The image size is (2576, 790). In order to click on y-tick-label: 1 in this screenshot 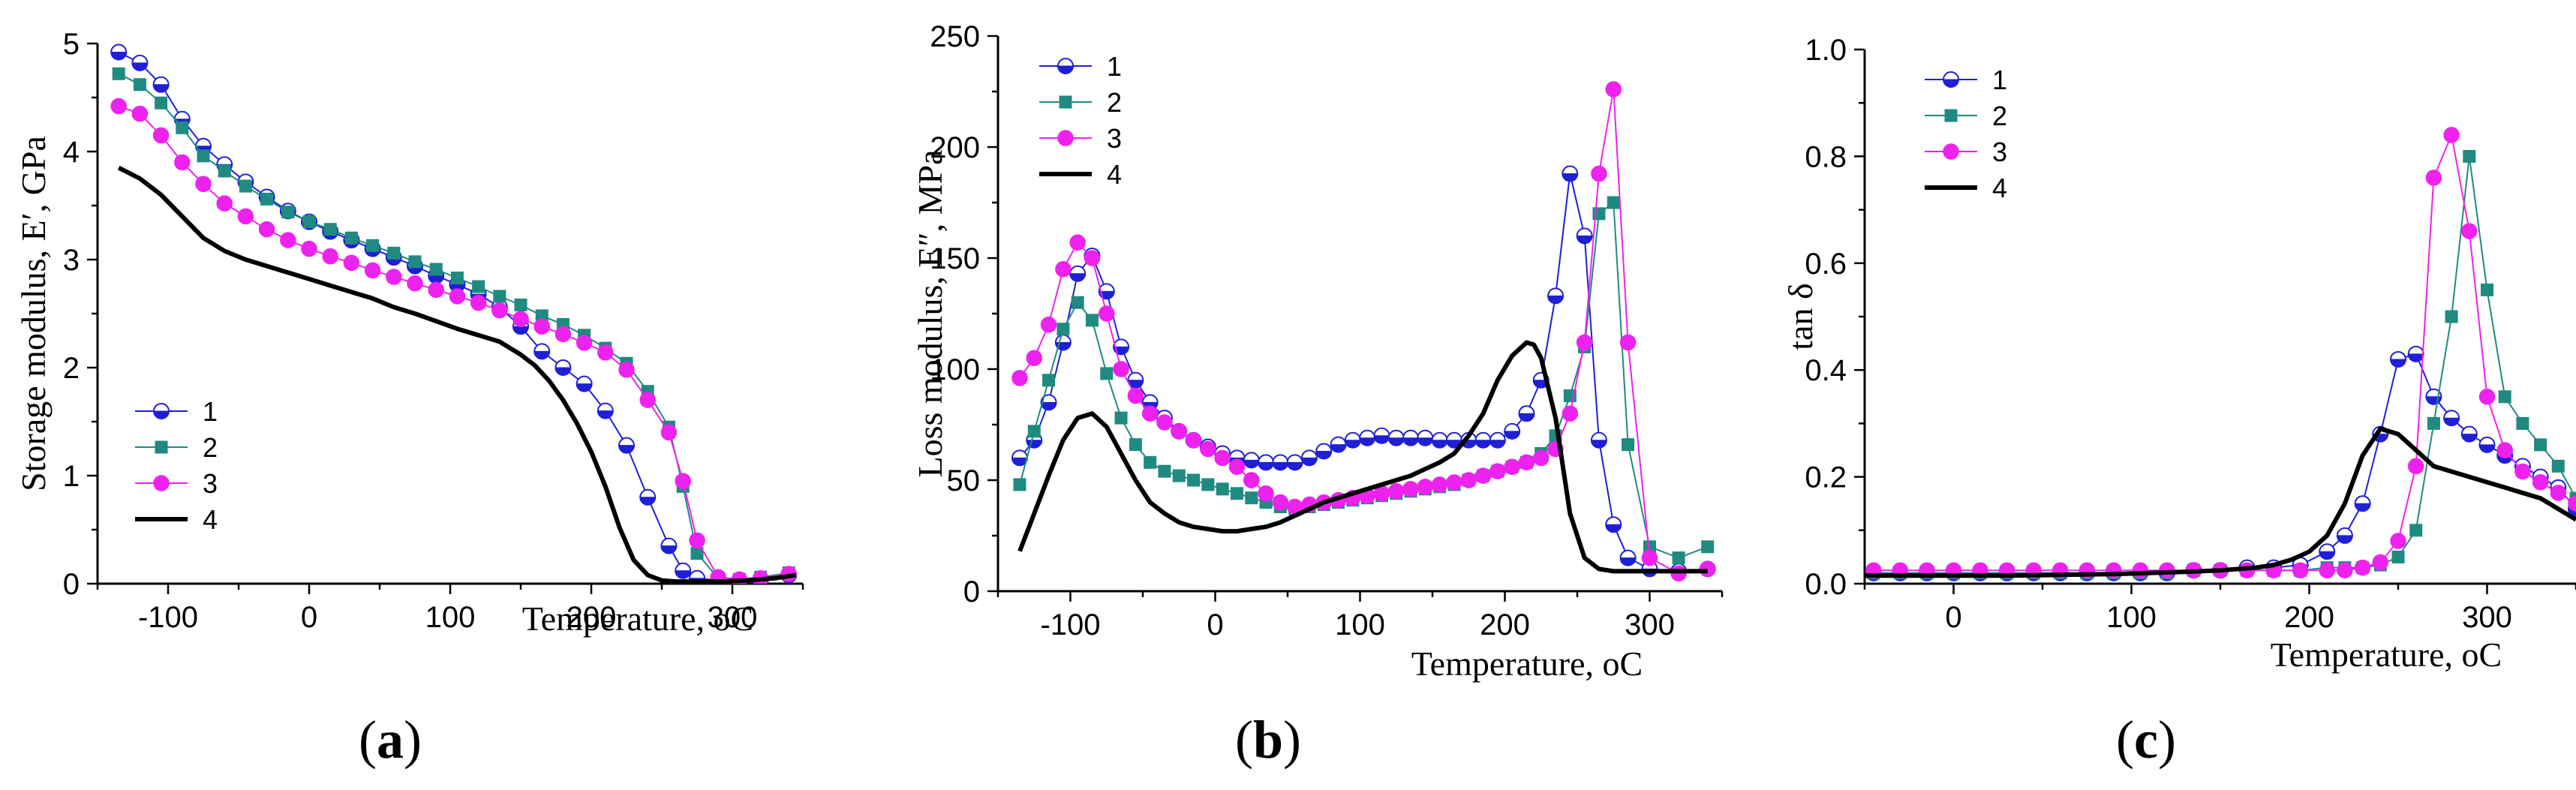, I will do `click(71, 476)`.